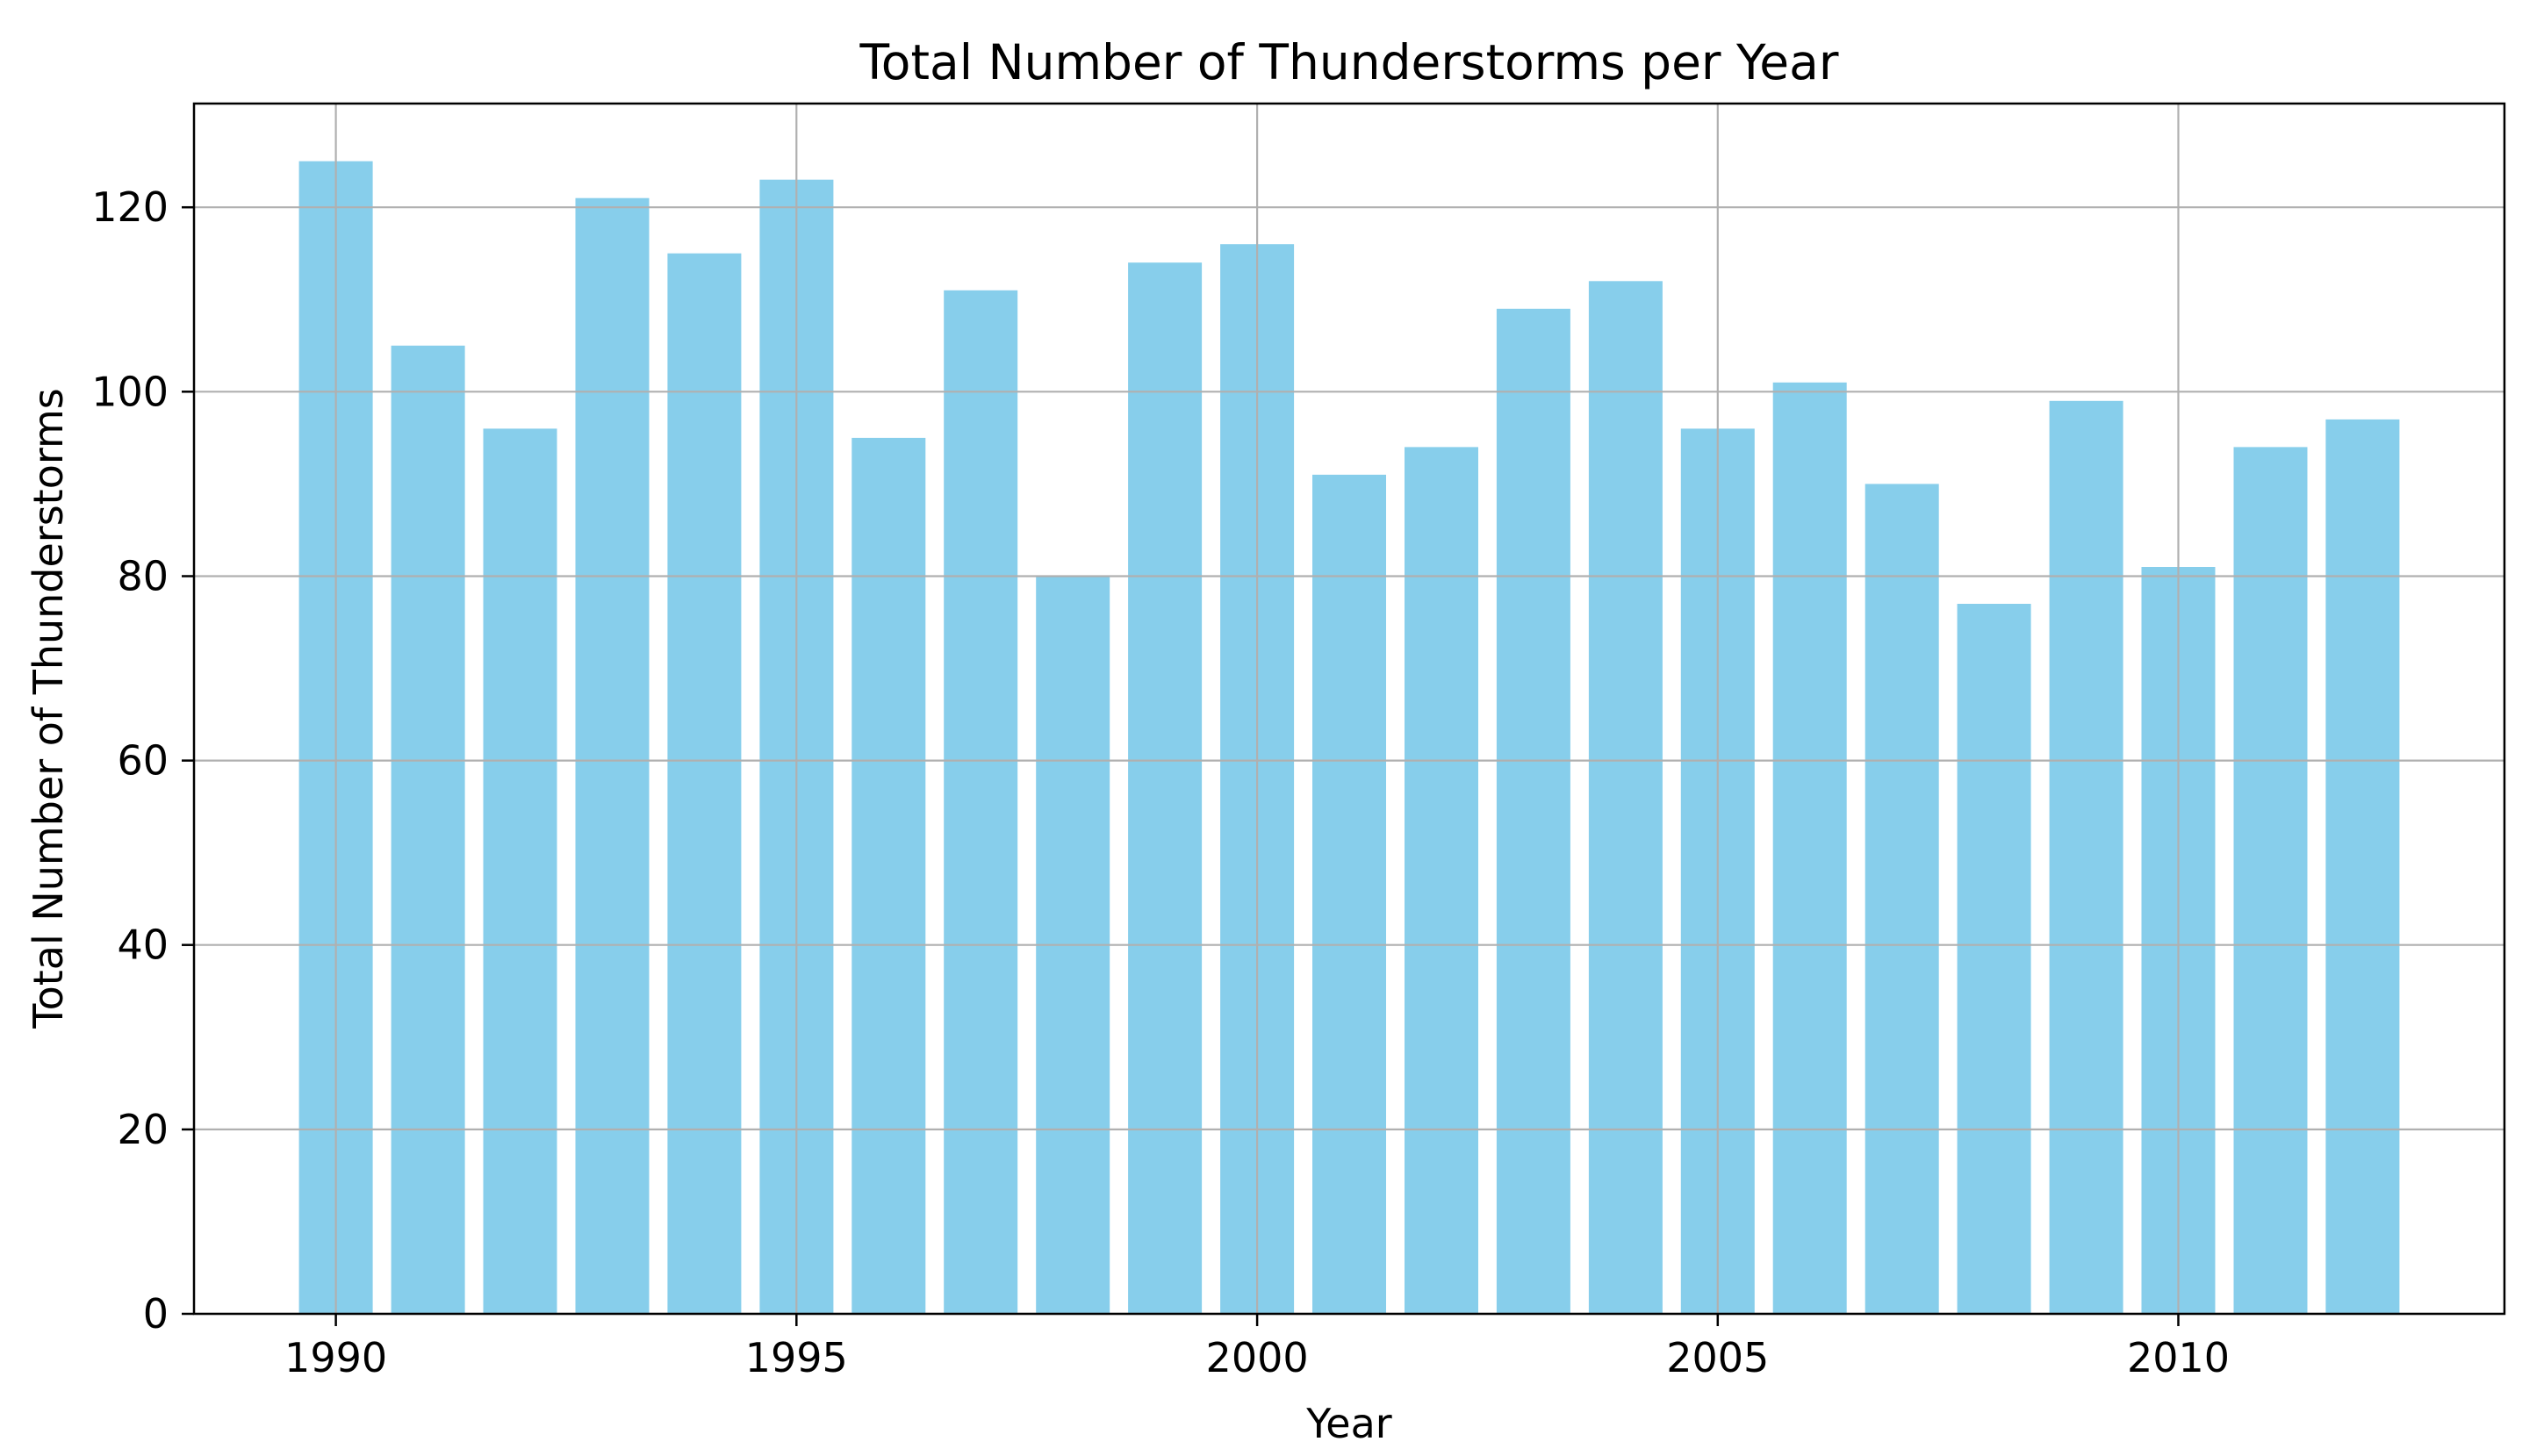  I want to click on bar-2007, so click(1902, 899).